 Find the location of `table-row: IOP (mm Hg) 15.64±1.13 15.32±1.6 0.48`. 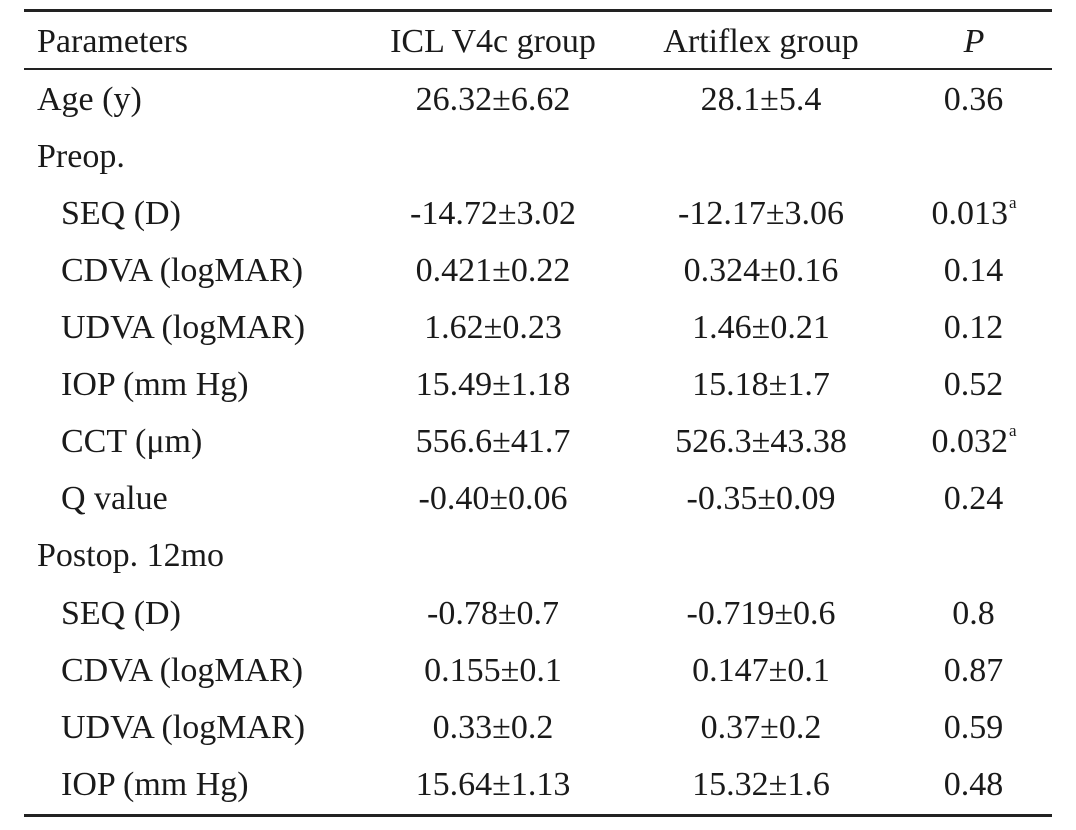

table-row: IOP (mm Hg) 15.64±1.13 15.32±1.6 0.48 is located at coordinates (538, 784).